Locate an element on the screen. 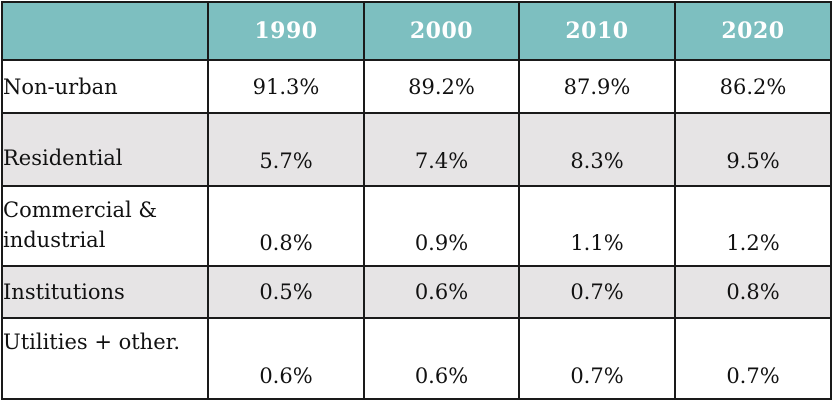 Image resolution: width=833 pixels, height=403 pixels. cell-institutions-2020: 0.8% is located at coordinates (753, 292).